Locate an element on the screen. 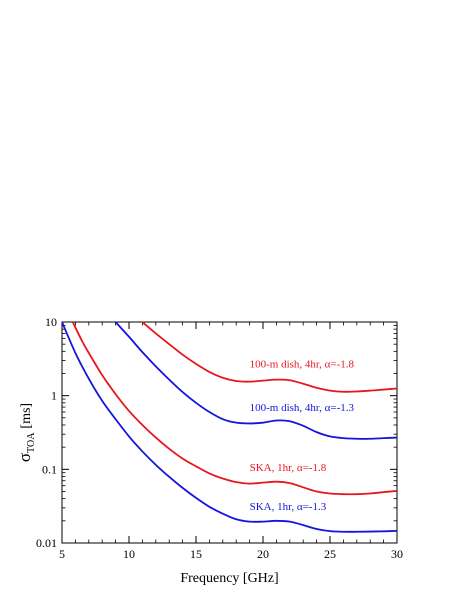 The width and height of the screenshot is (463, 599). series-label: SKA, 1hr, α=-1.3 is located at coordinates (288, 507).